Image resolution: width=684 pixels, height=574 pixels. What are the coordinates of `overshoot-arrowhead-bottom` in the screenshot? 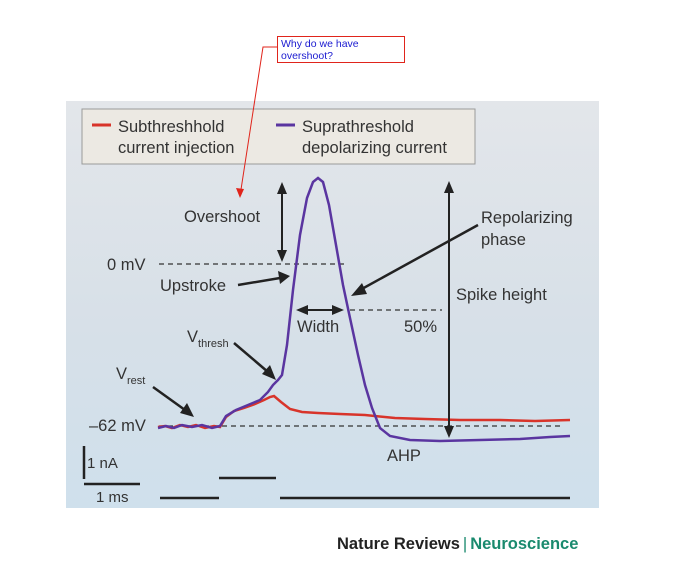 It's located at (282, 256).